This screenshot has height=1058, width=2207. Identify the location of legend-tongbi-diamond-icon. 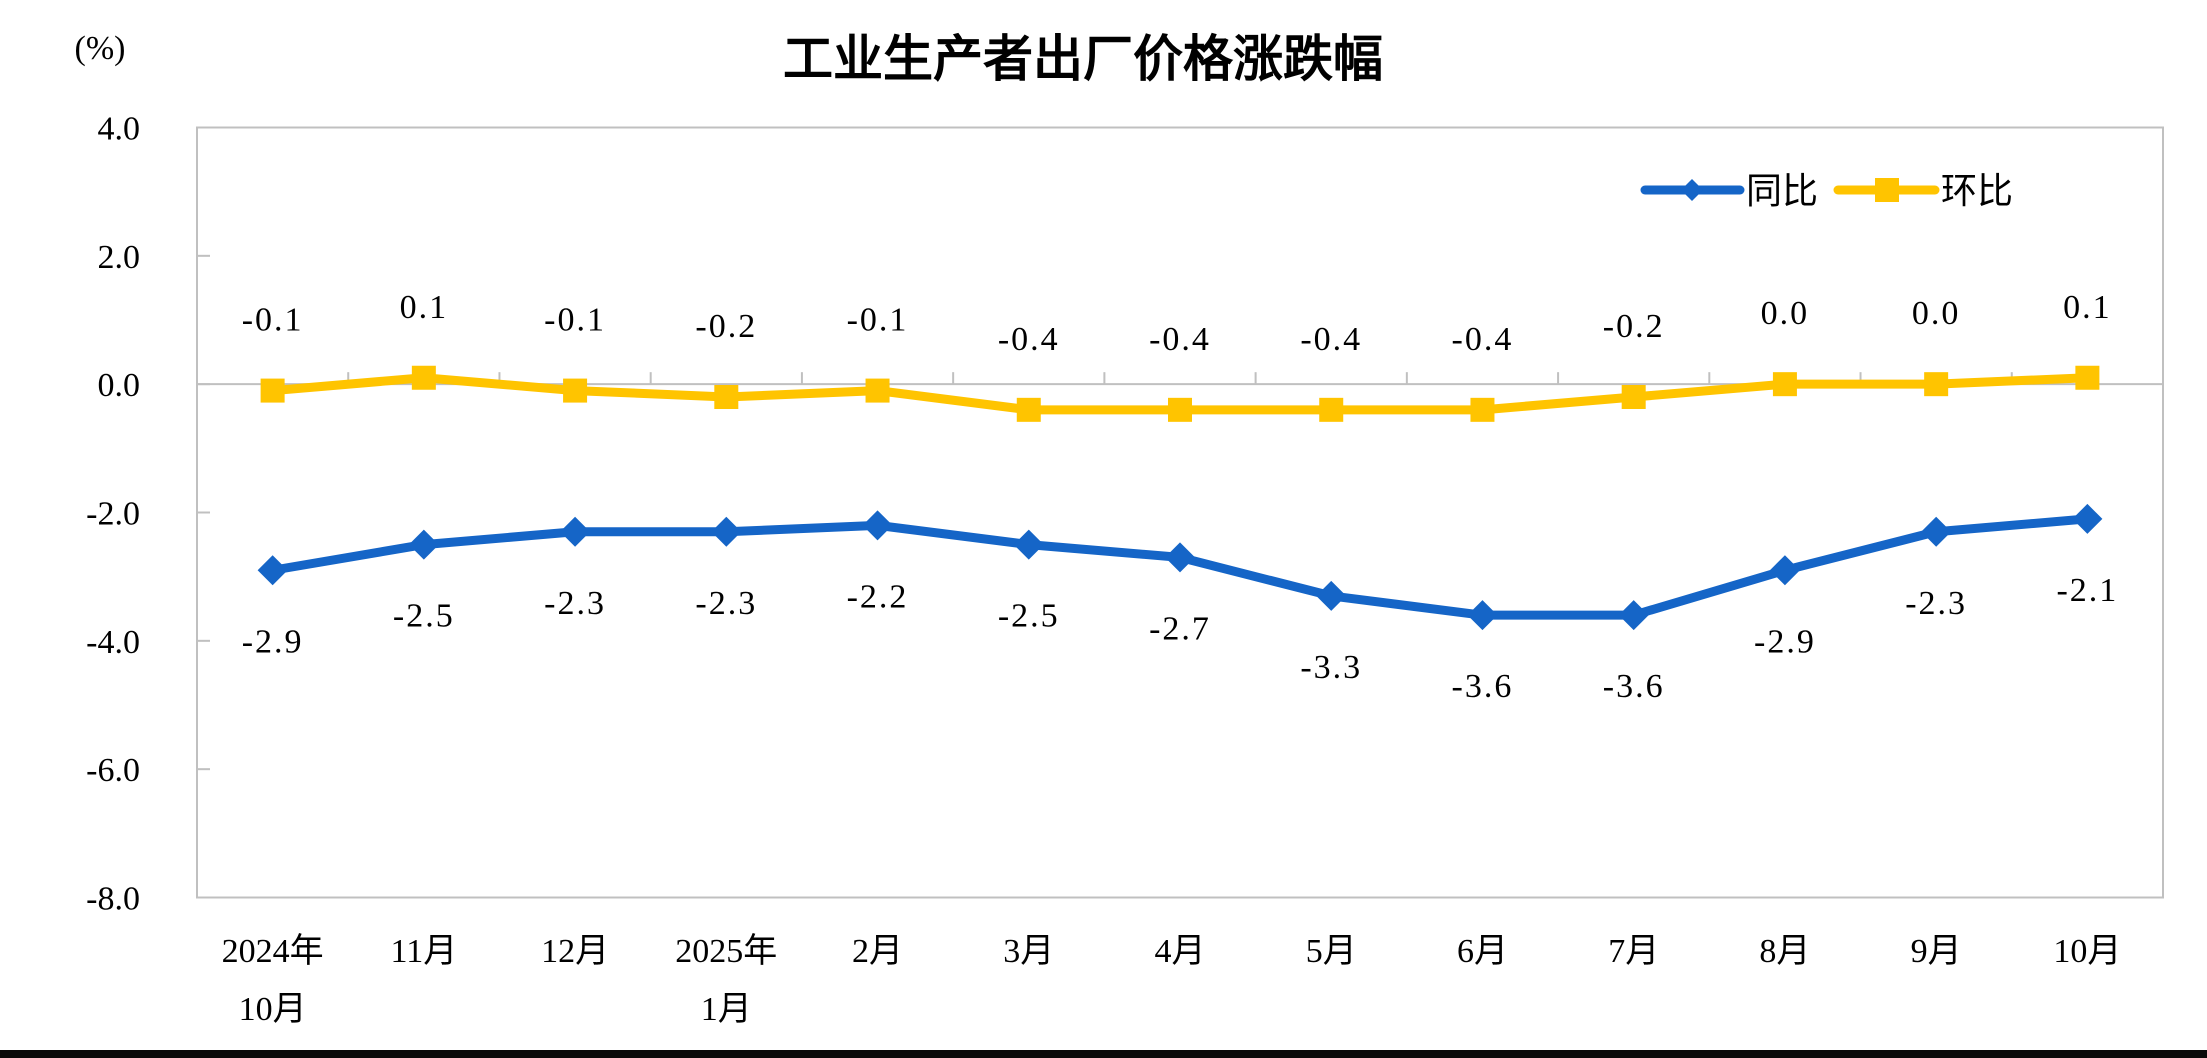
(1692, 190).